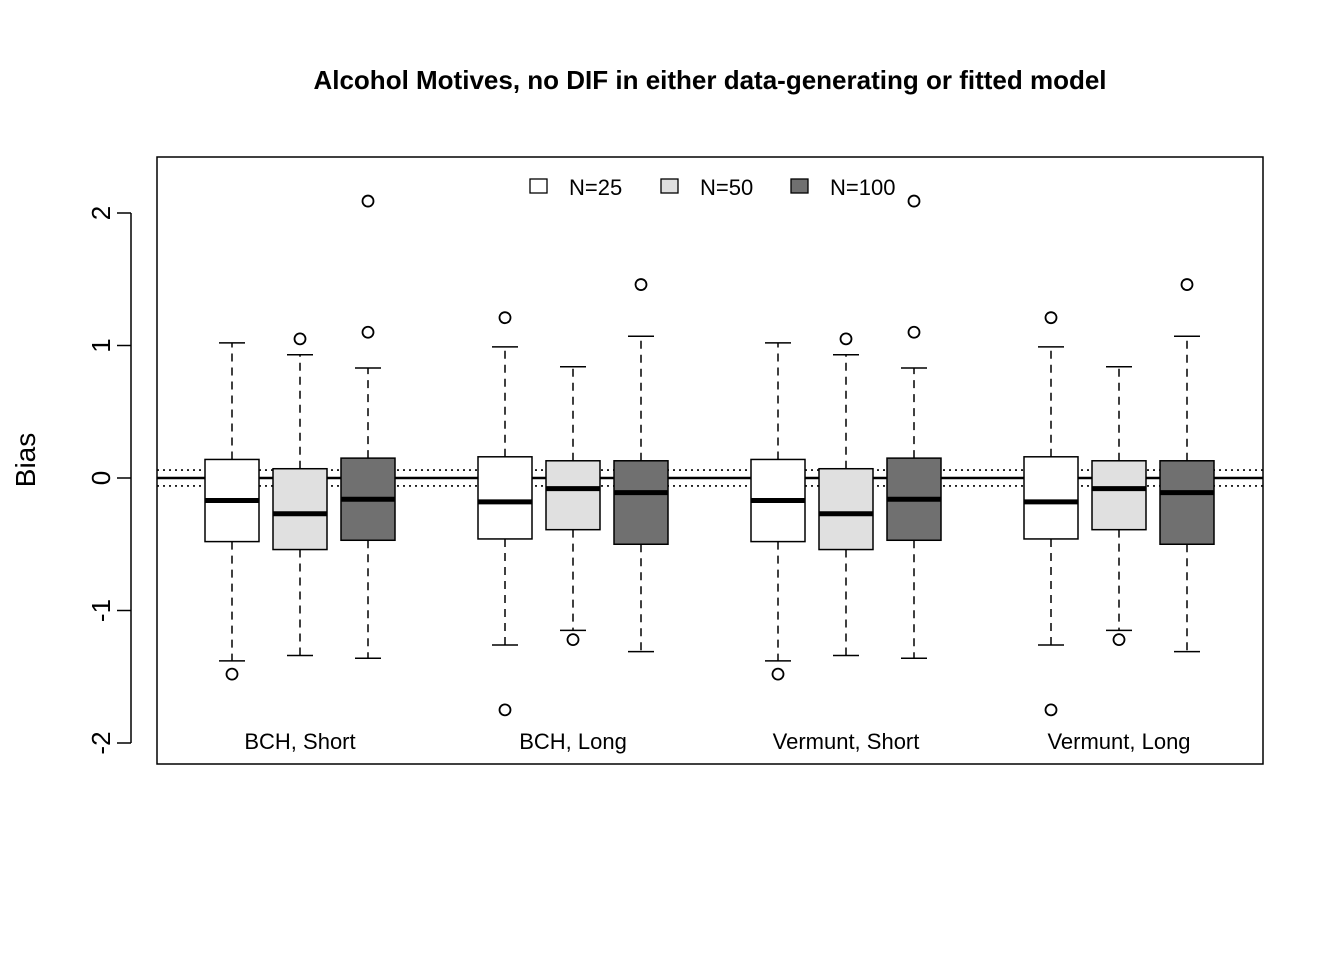 The height and width of the screenshot is (960, 1344). Describe the element at coordinates (573, 741) in the screenshot. I see `group-label: BCH, Long` at that location.